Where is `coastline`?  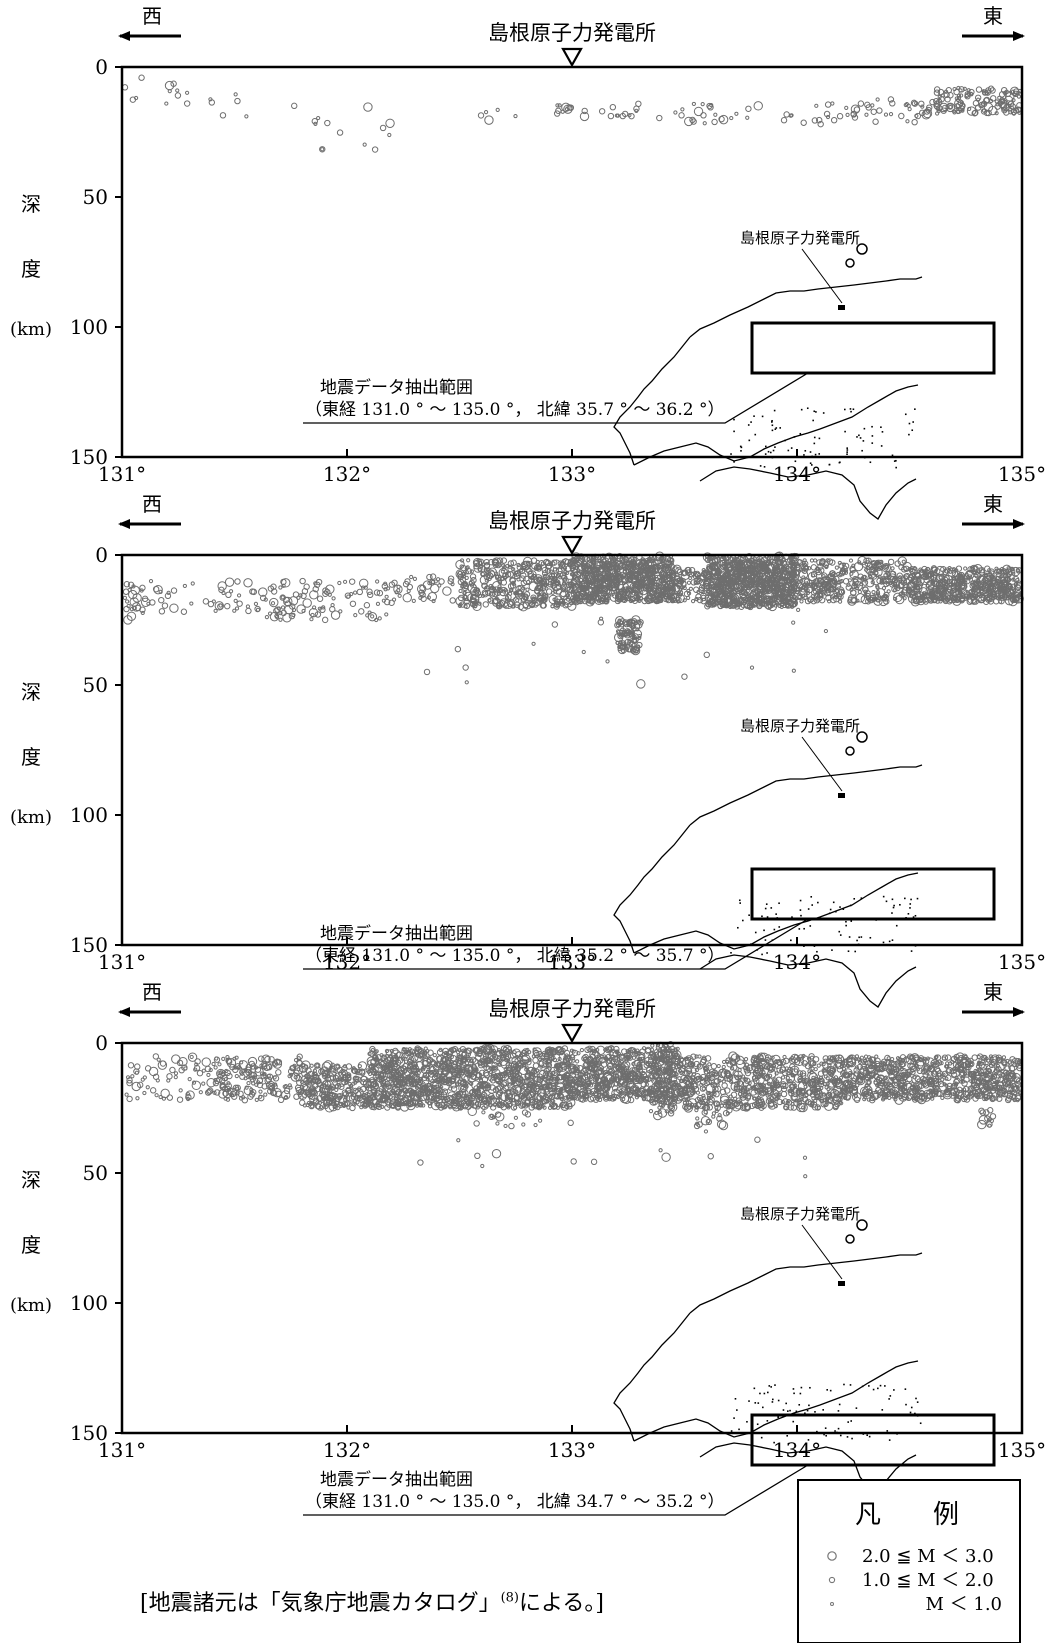 coastline is located at coordinates (652, 401).